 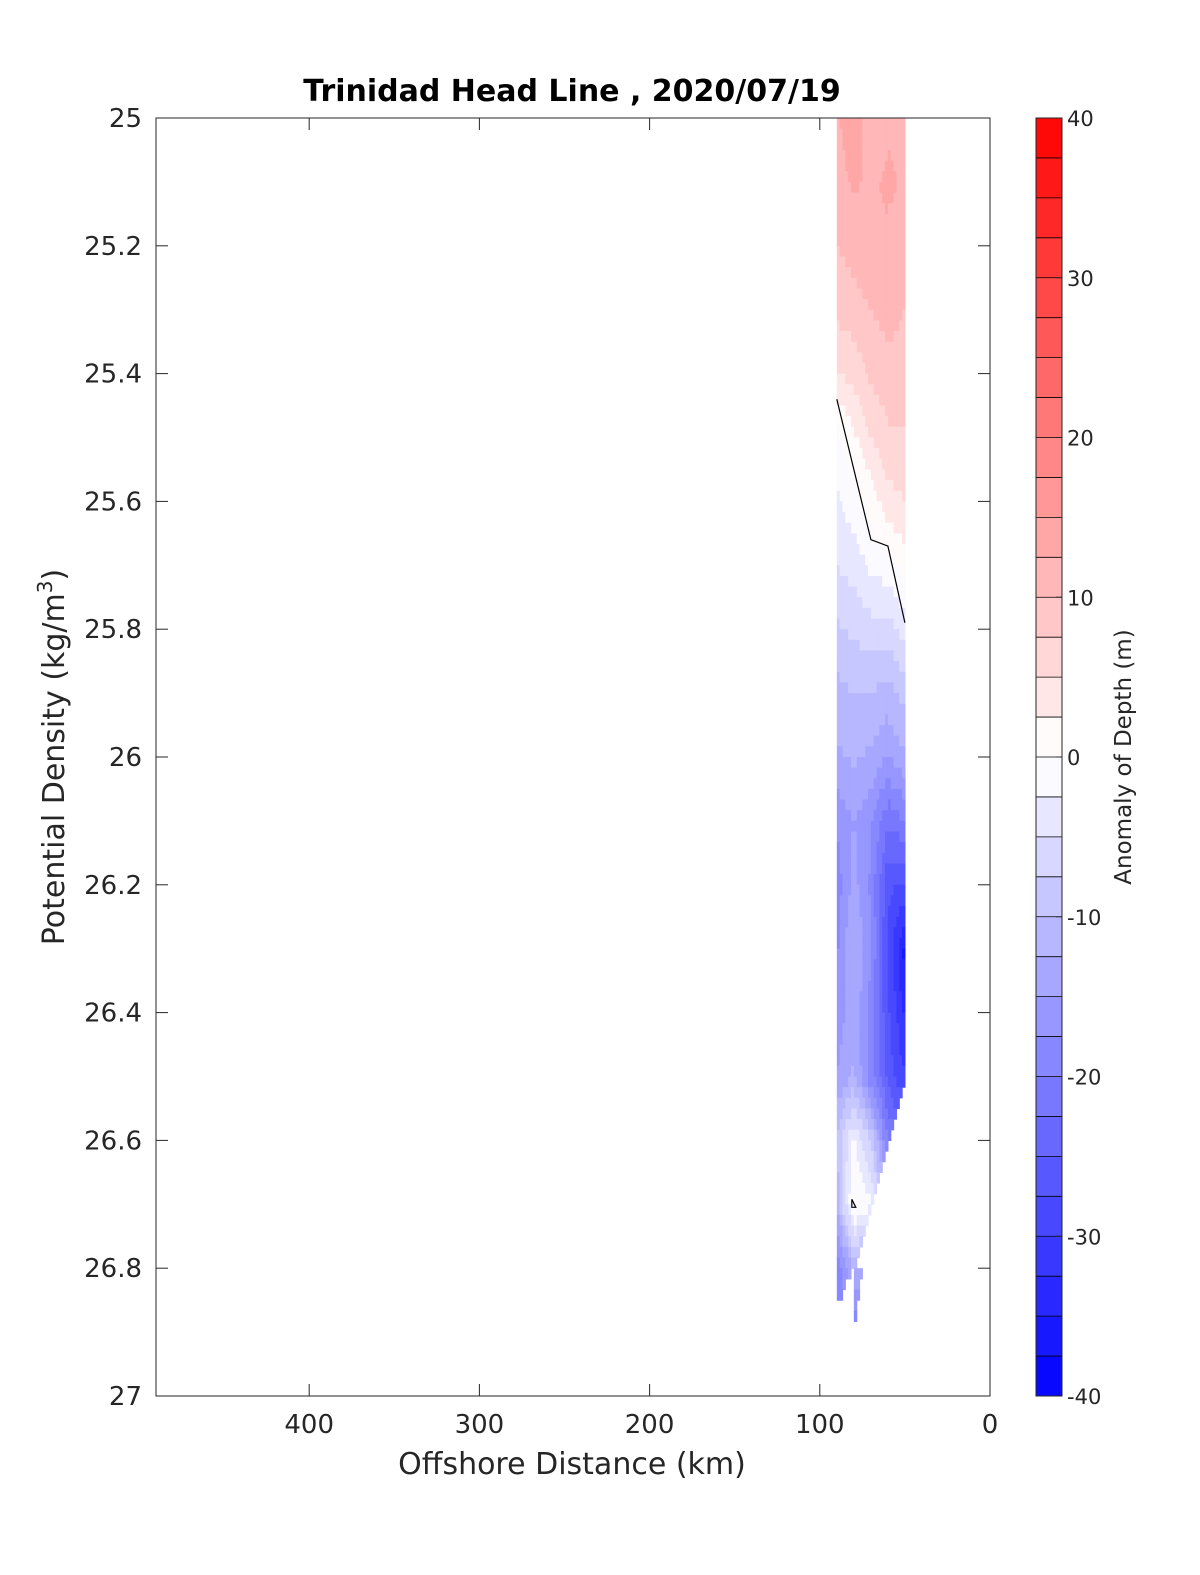 What do you see at coordinates (45, 586) in the screenshot?
I see `y-axis-label-superscript: 3` at bounding box center [45, 586].